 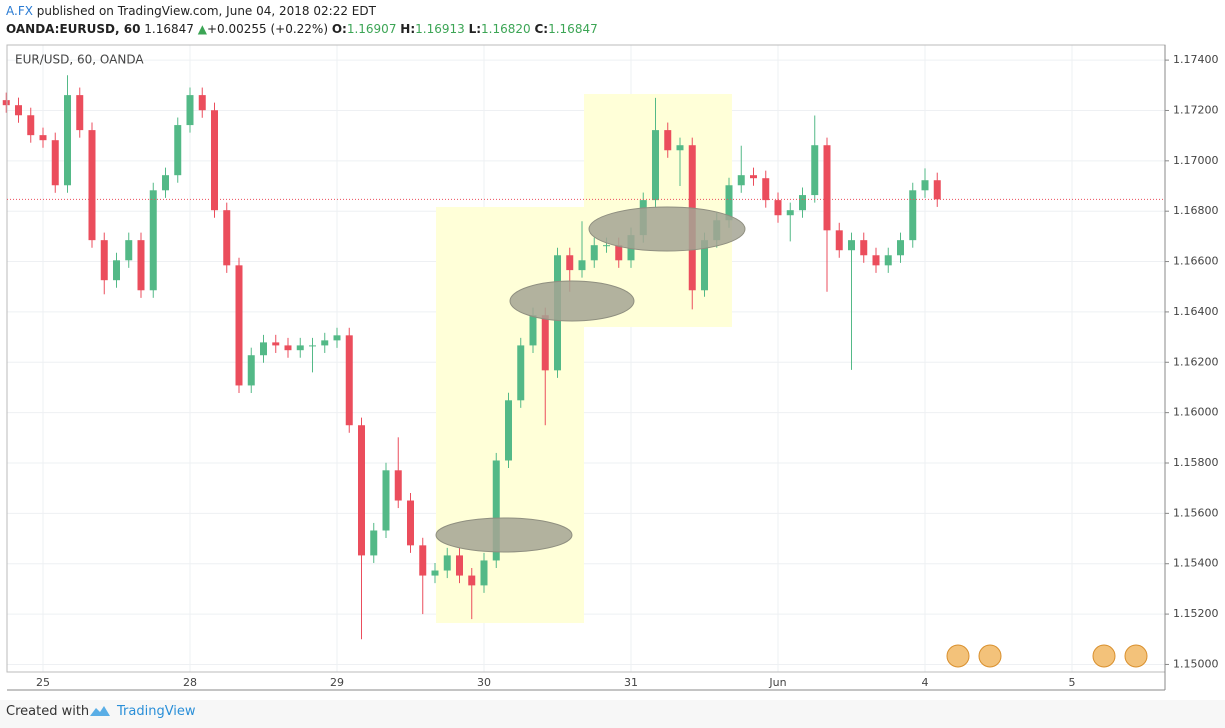 I want to click on l: 1.16820, so click(x=506, y=29).